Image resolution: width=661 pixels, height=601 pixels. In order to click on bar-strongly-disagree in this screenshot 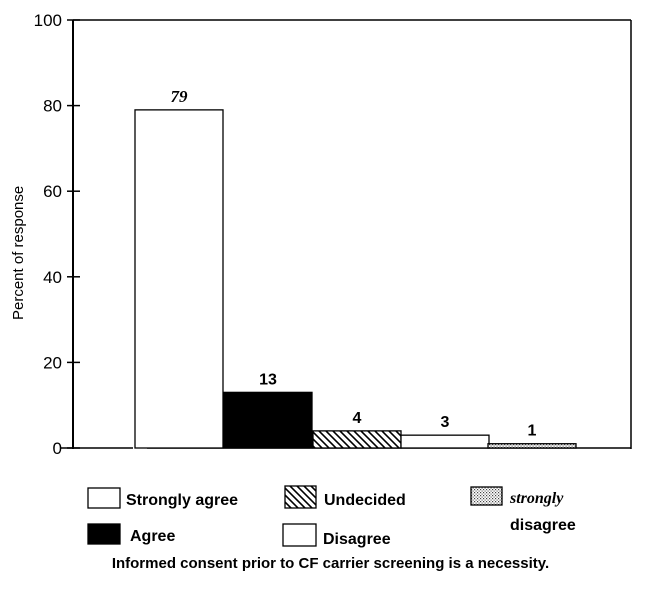, I will do `click(532, 446)`.